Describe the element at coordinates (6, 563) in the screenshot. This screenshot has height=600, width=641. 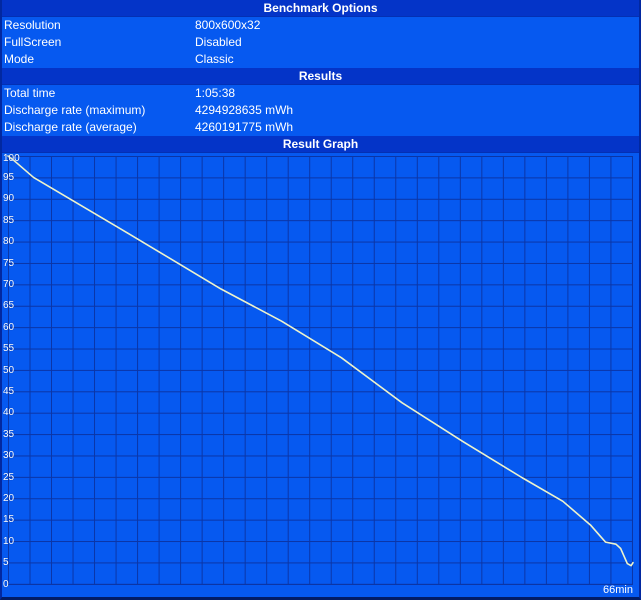
I see `y-tick-label: 5` at that location.